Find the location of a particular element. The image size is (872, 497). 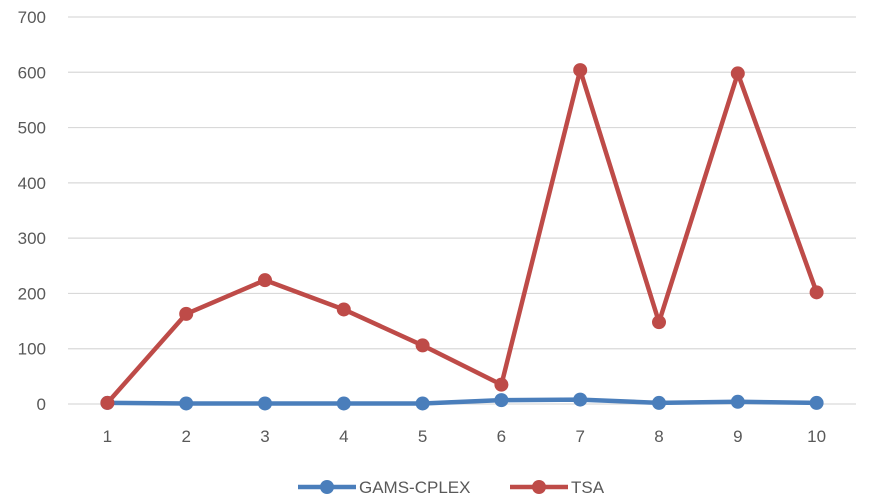

x-tick-label: 5 is located at coordinates (422, 436).